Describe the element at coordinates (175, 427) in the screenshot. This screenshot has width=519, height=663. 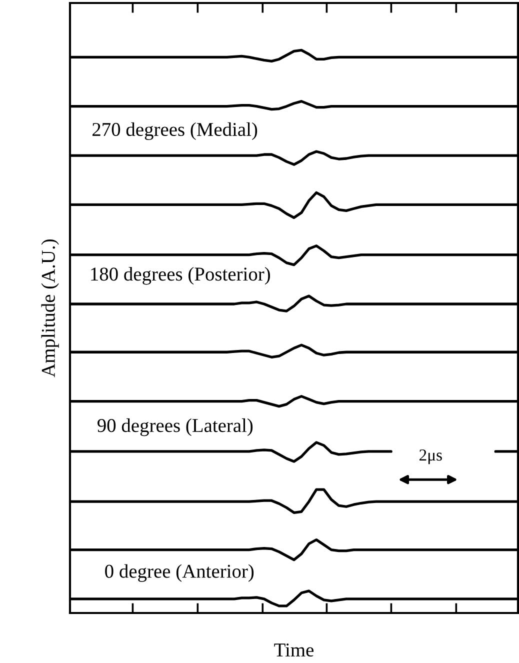
I see `annotation: 90 degrees (Lateral)` at that location.